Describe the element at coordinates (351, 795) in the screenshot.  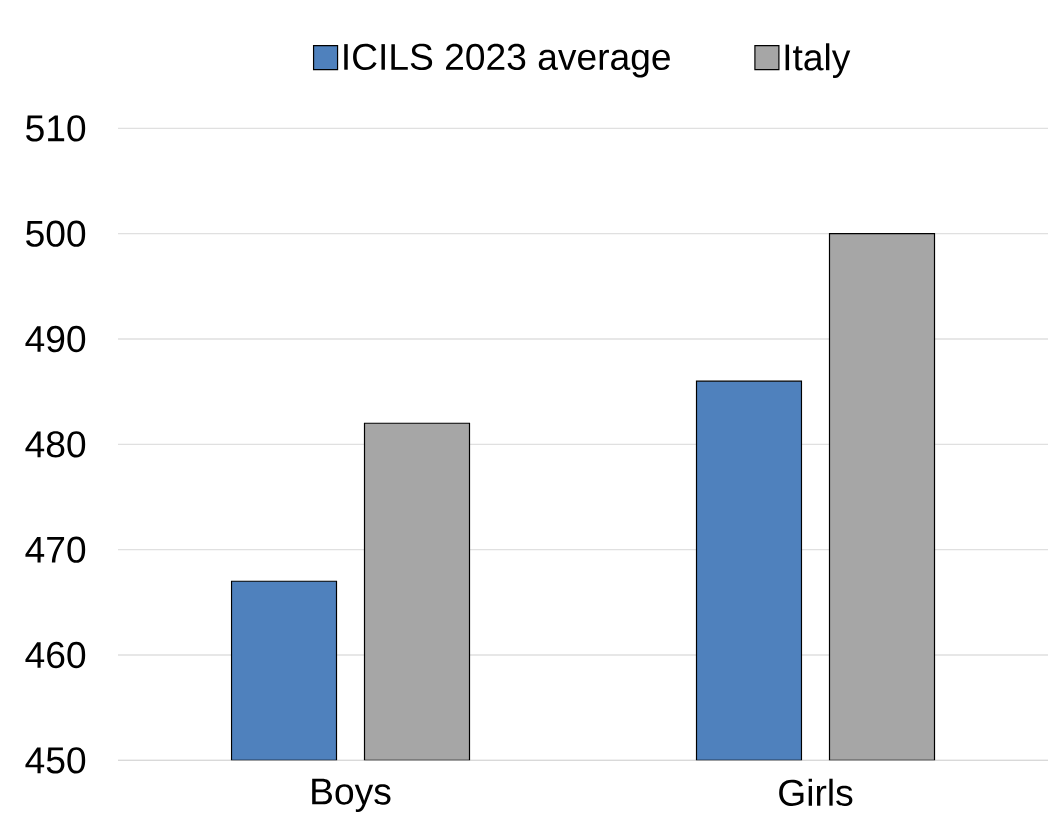
I see `x-tick-label: Boys` at that location.